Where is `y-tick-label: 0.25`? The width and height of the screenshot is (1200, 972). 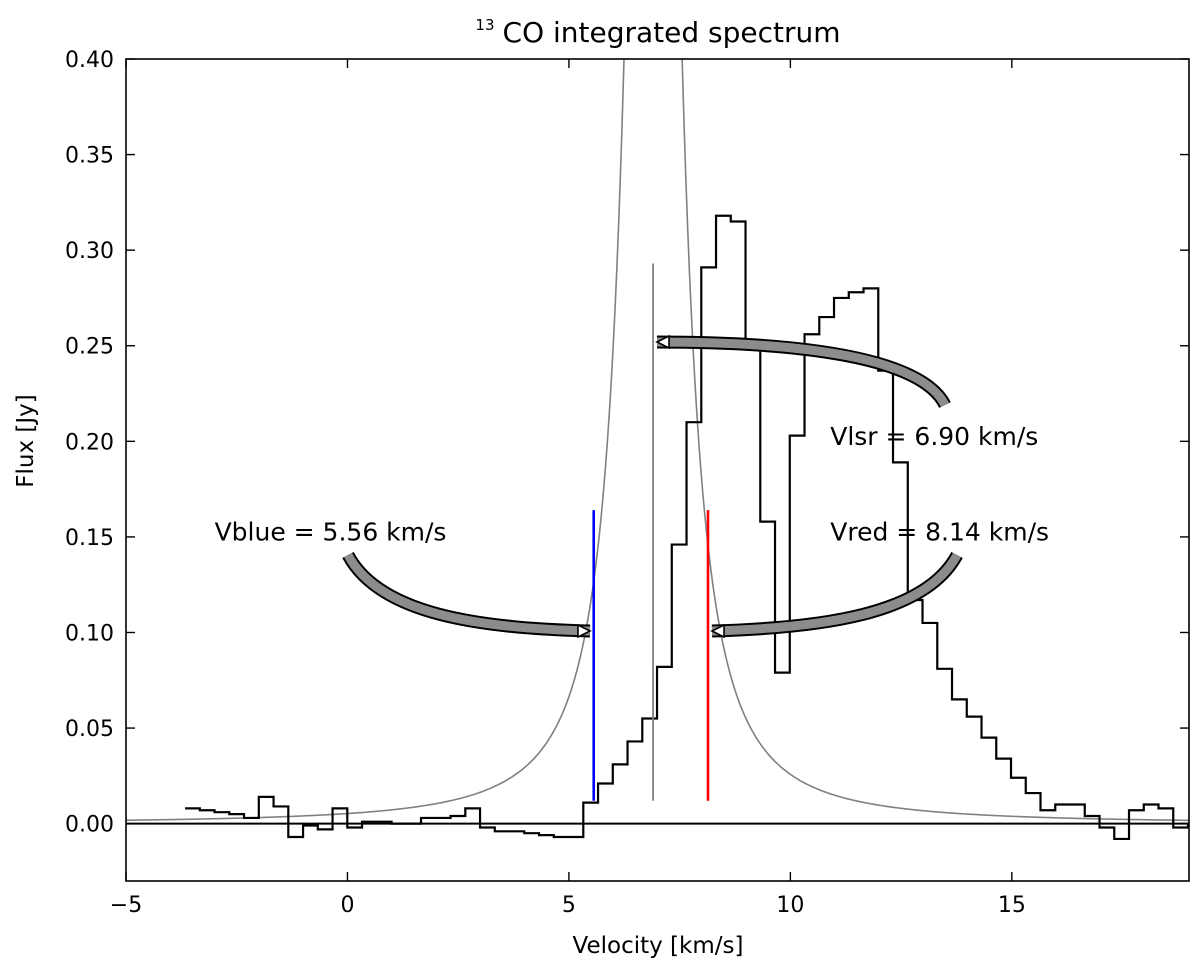 y-tick-label: 0.25 is located at coordinates (89, 347).